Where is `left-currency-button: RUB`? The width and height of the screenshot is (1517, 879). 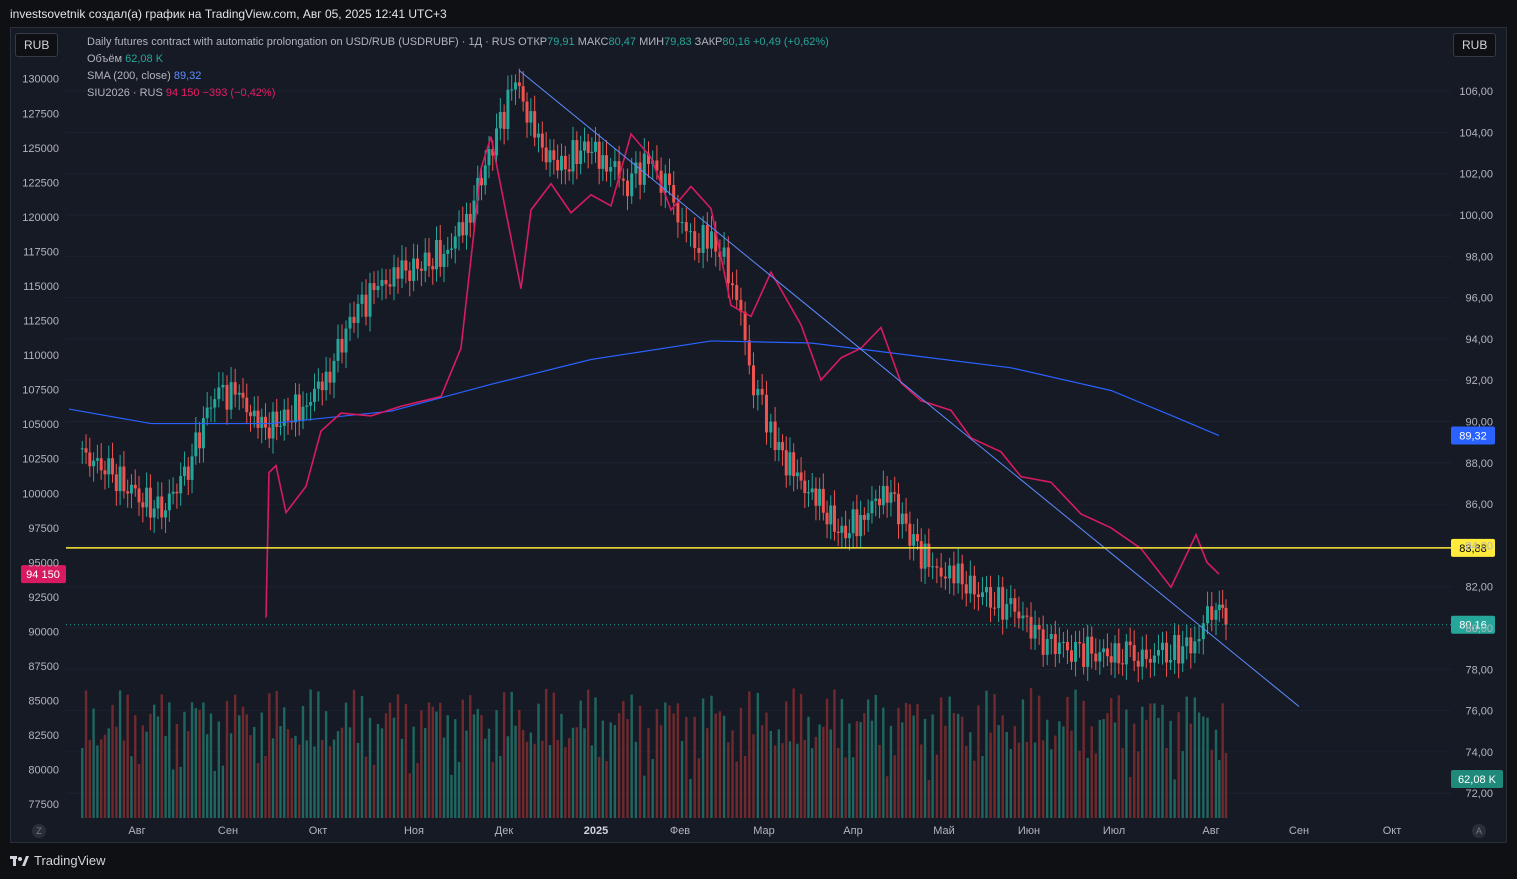
left-currency-button: RUB is located at coordinates (37, 45).